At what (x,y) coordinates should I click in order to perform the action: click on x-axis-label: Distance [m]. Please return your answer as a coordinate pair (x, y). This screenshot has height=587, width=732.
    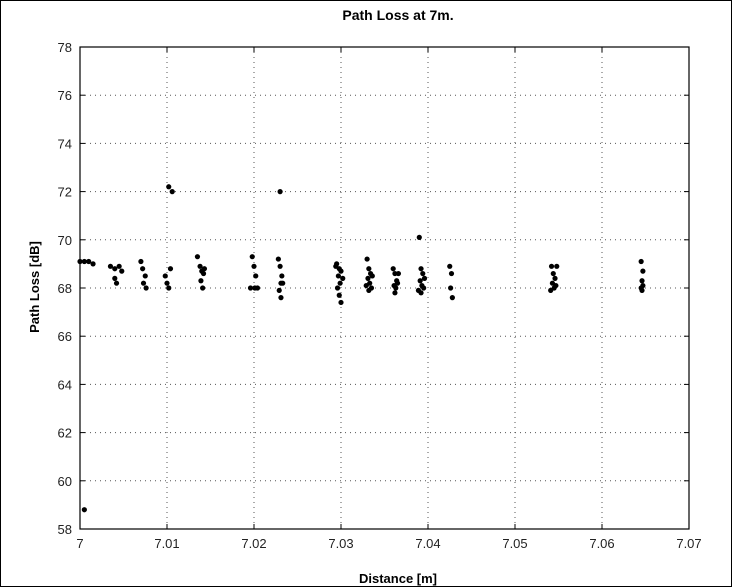
    Looking at the image, I should click on (398, 578).